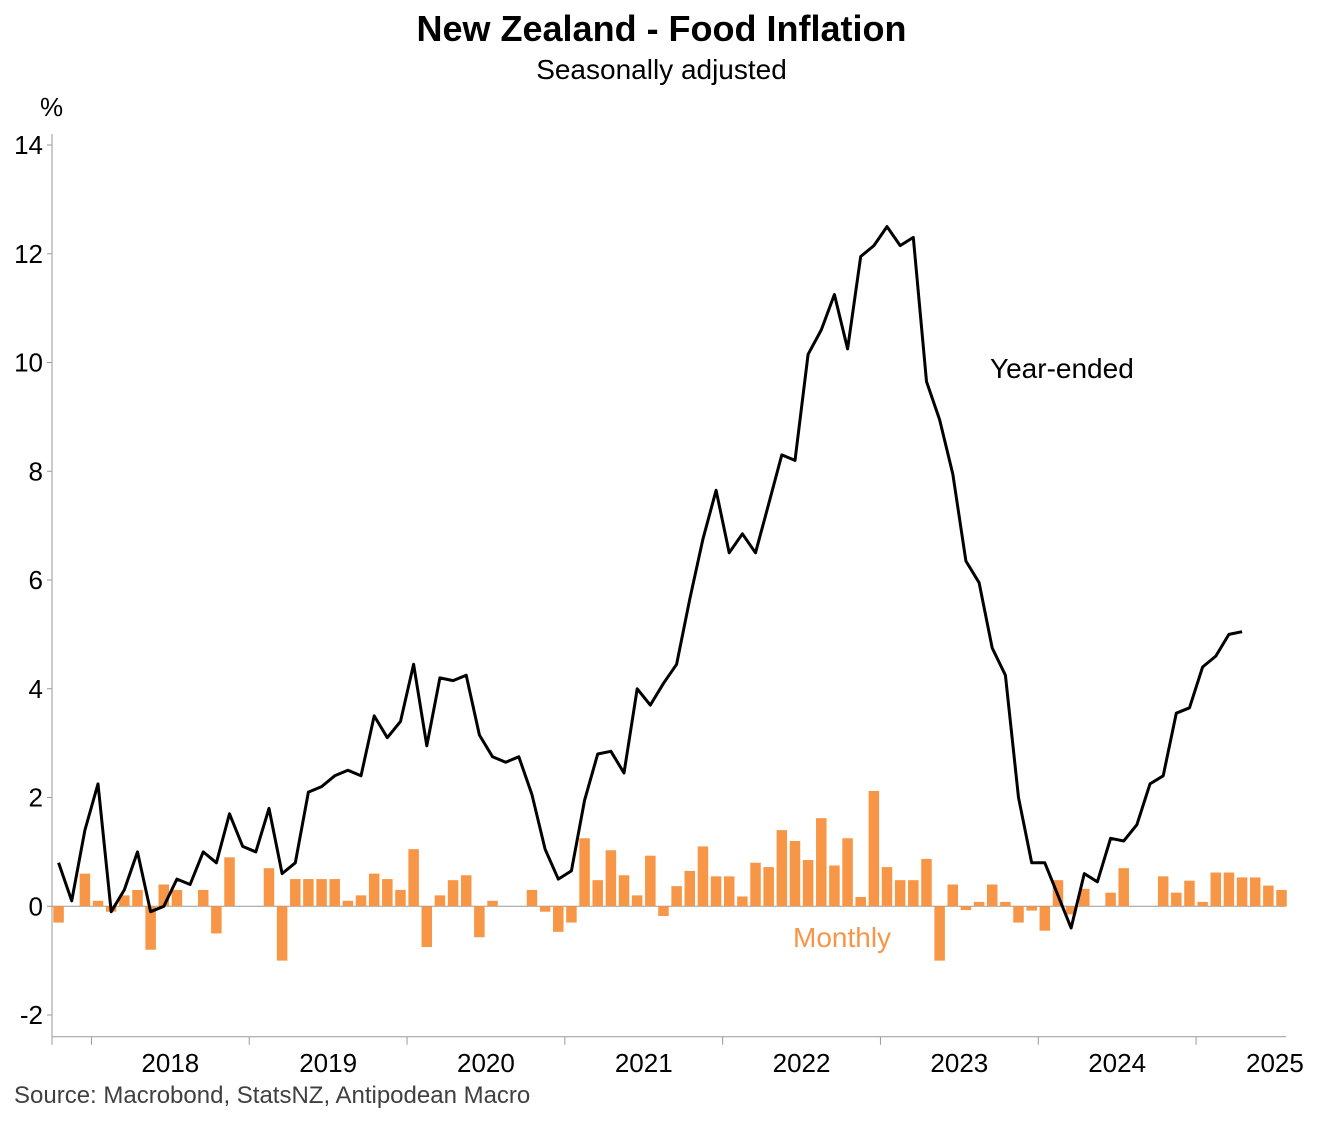 The image size is (1323, 1122). What do you see at coordinates (51, 107) in the screenshot?
I see `y-axis-unit-label: %` at bounding box center [51, 107].